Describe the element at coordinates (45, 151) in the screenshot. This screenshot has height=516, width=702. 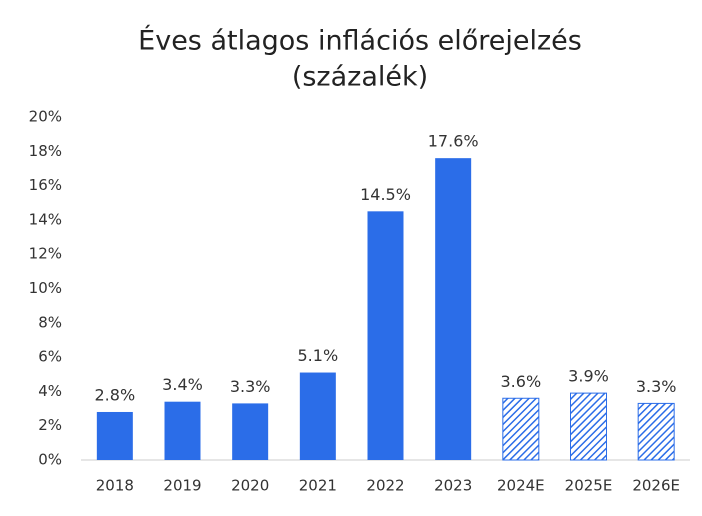
I see `y-tick-label: 18%` at that location.